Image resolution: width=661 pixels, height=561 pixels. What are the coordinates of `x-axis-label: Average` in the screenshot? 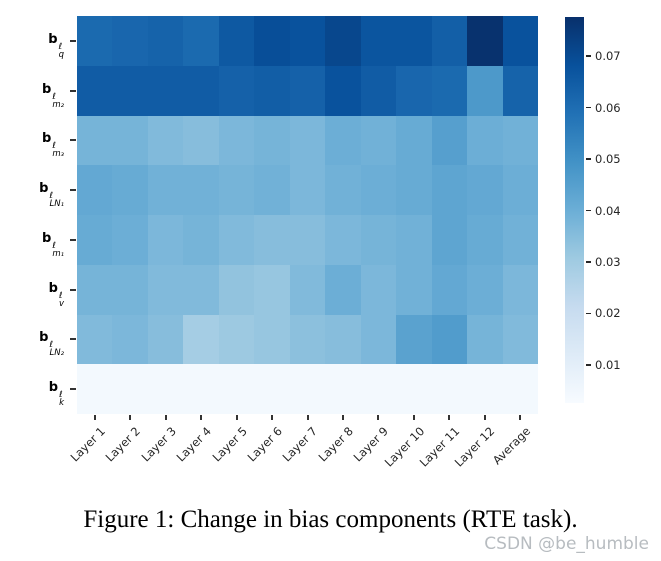 It's located at (511, 446).